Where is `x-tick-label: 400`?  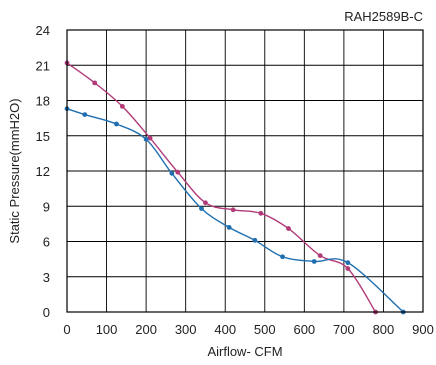
x-tick-label: 400 is located at coordinates (225, 329).